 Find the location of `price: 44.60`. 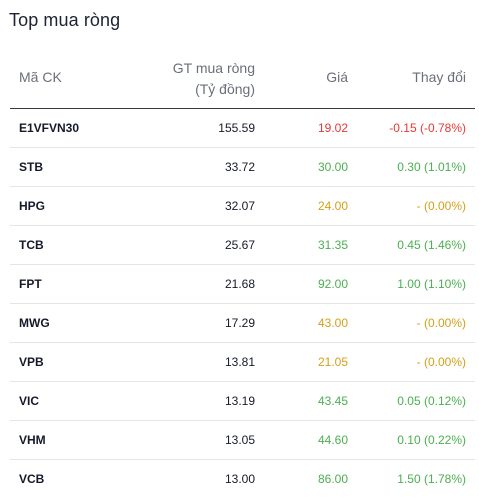

price: 44.60 is located at coordinates (332, 440).